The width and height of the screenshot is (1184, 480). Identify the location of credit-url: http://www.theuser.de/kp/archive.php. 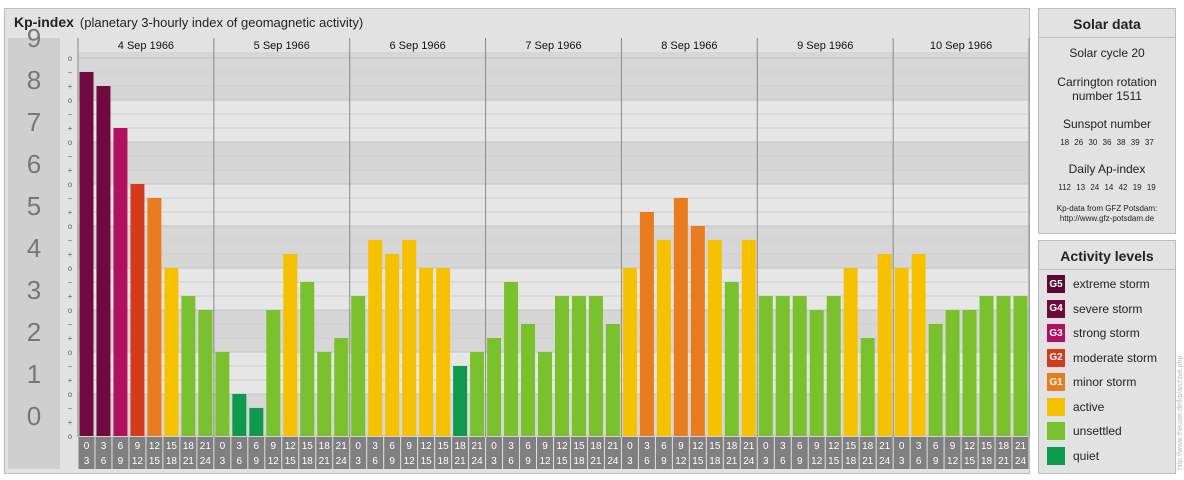
(1180, 412).